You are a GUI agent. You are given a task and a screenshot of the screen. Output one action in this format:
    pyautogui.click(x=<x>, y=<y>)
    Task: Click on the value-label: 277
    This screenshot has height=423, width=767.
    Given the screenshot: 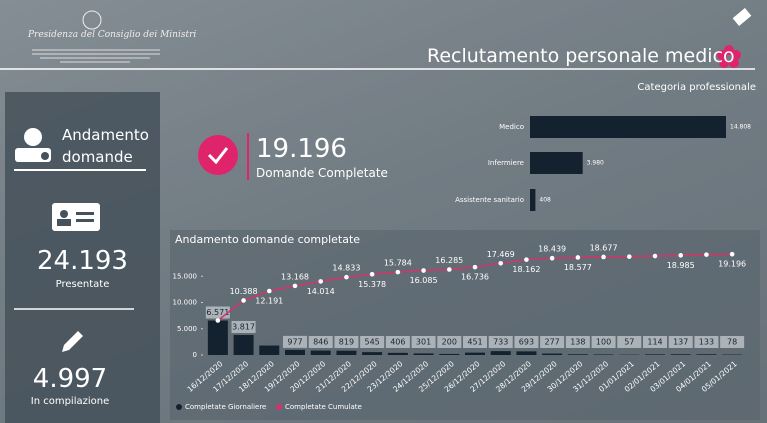 What is the action you would take?
    pyautogui.click(x=552, y=342)
    